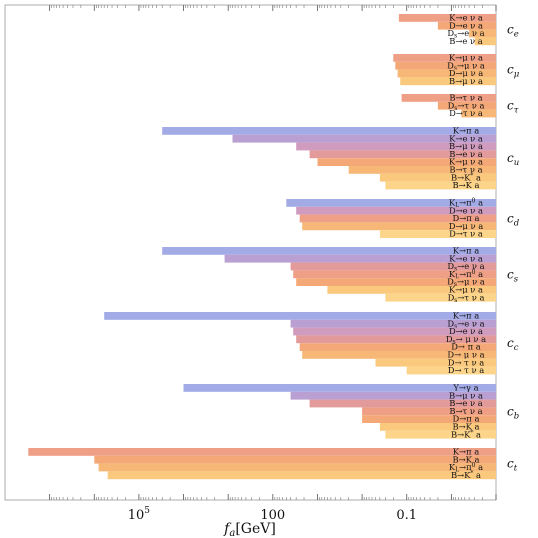 This screenshot has height=538, width=538. I want to click on bar-label-c_c-2: D→e ν a, so click(466, 331).